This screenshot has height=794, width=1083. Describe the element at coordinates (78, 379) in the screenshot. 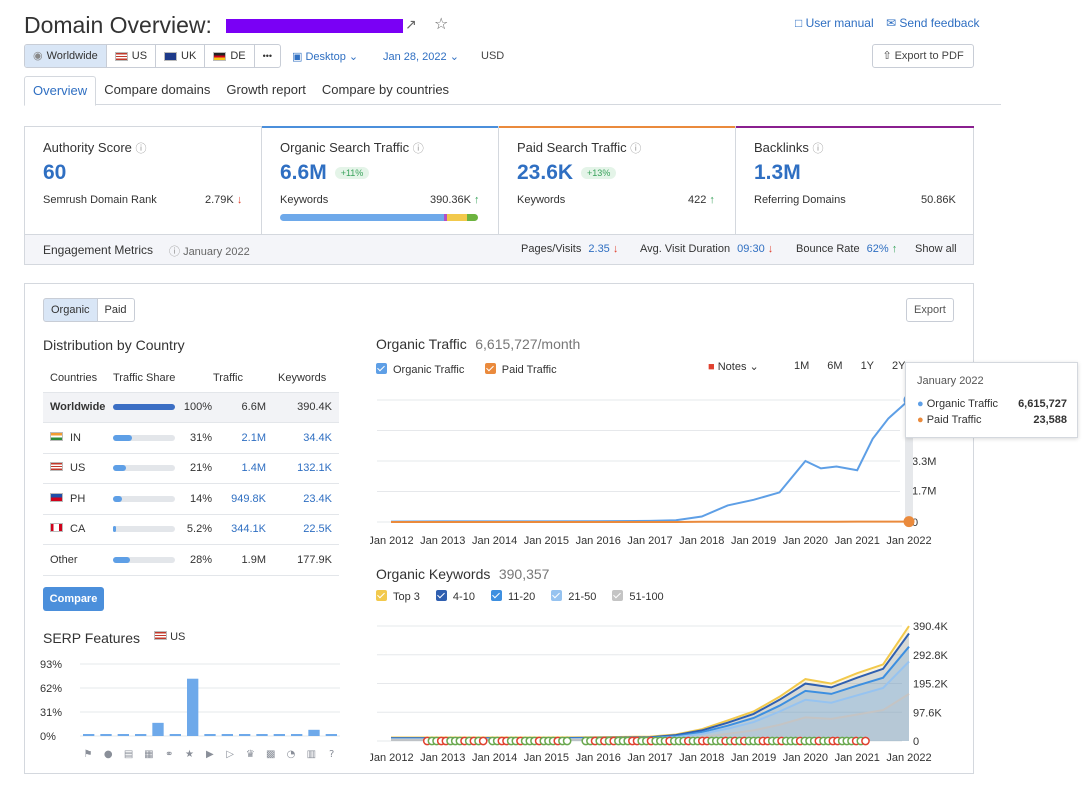

I see `col-countries: Countries` at that location.